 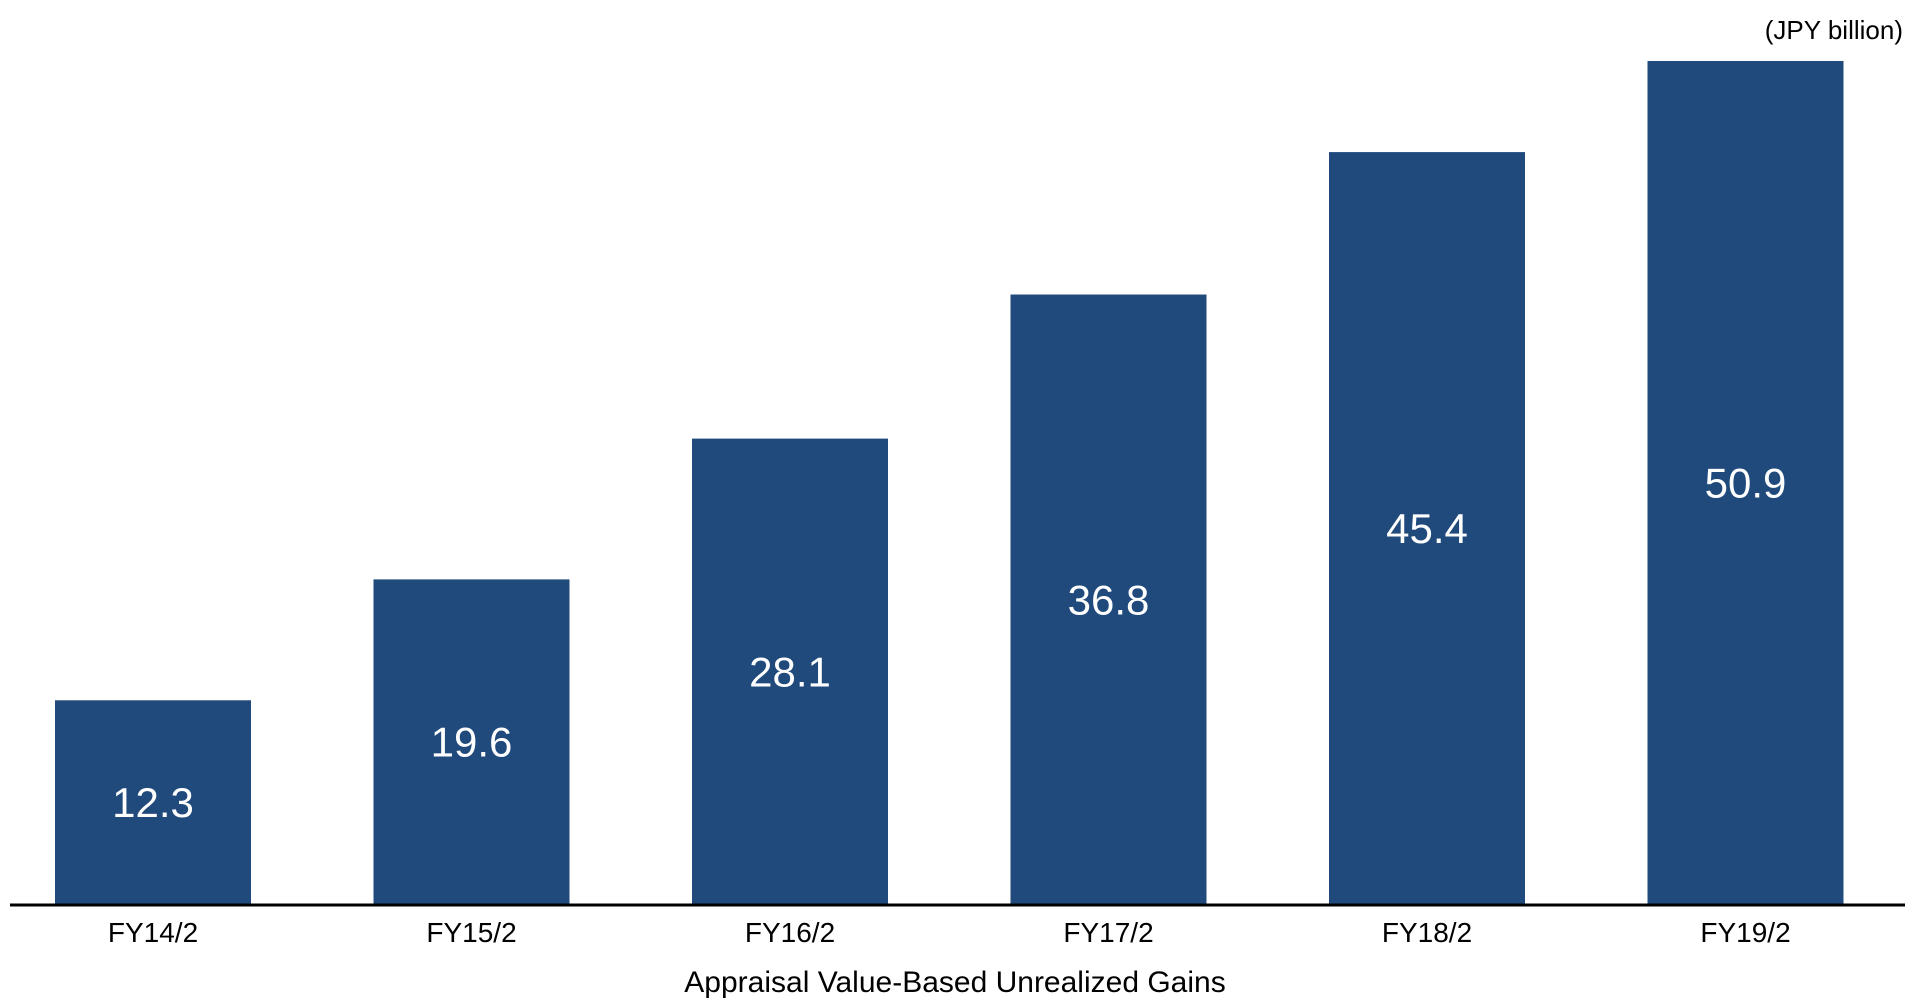 I want to click on x-tick-label: FY17/2, so click(x=1108, y=932).